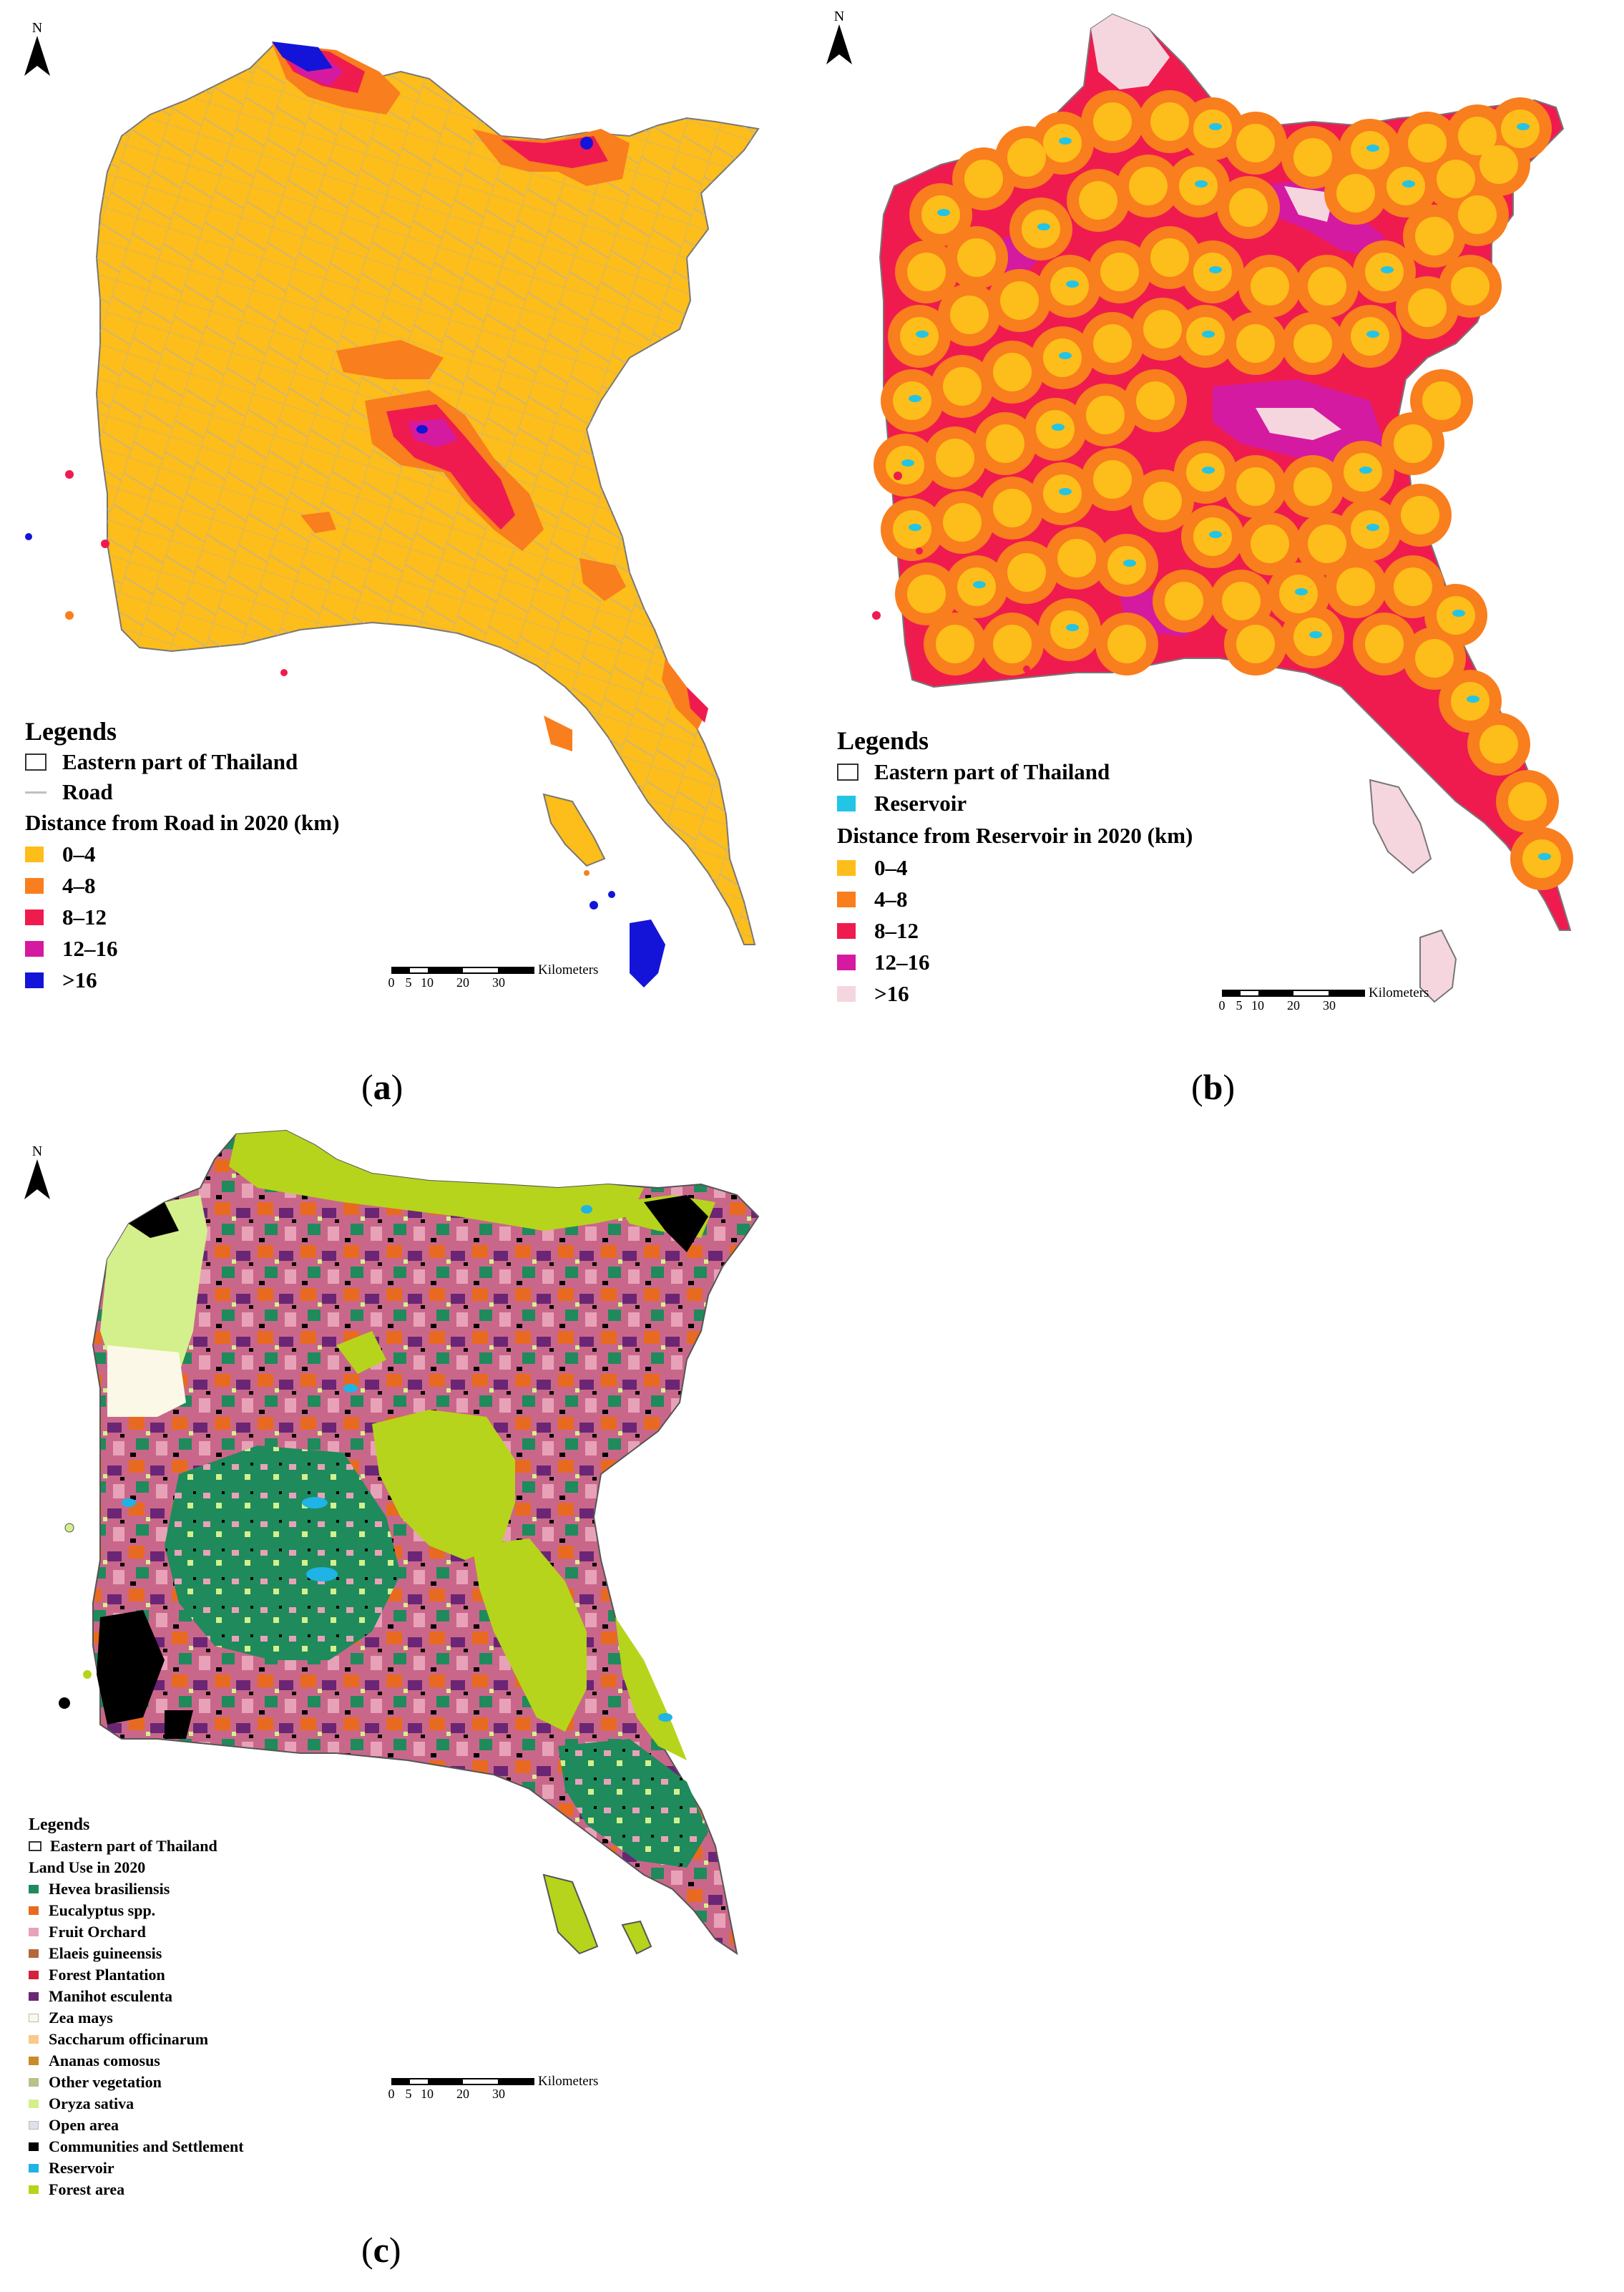 This screenshot has height=2292, width=1624. I want to click on legend-class-item: 12–16, so click(1015, 963).